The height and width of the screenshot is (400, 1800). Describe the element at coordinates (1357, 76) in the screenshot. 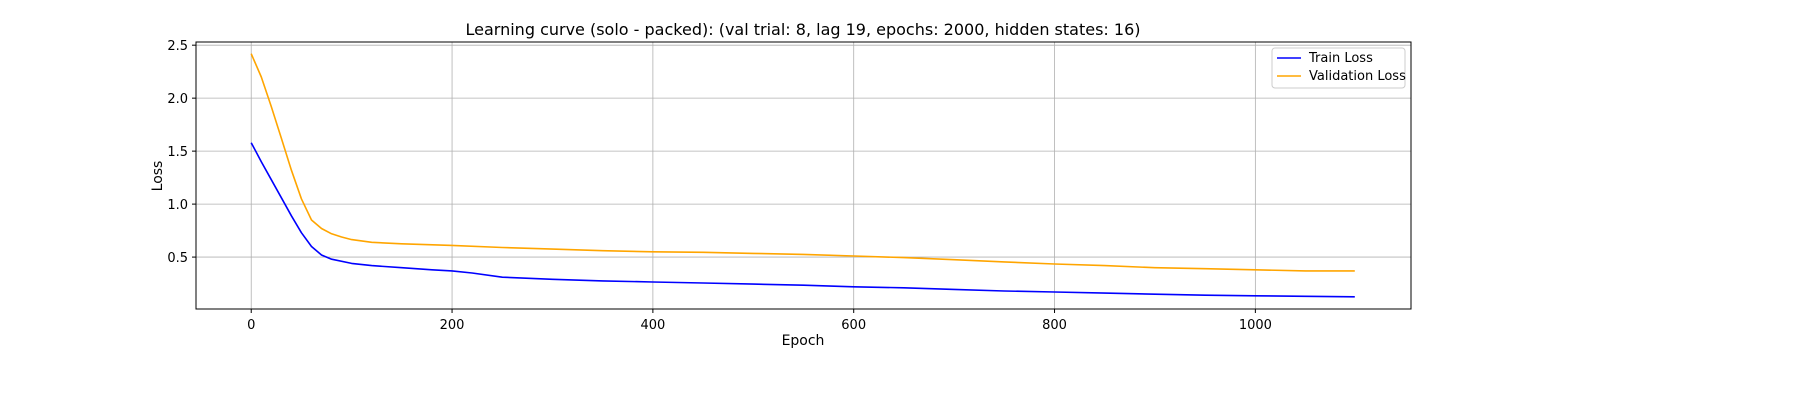

I see `legend-label-validation-loss: Validation Loss` at that location.